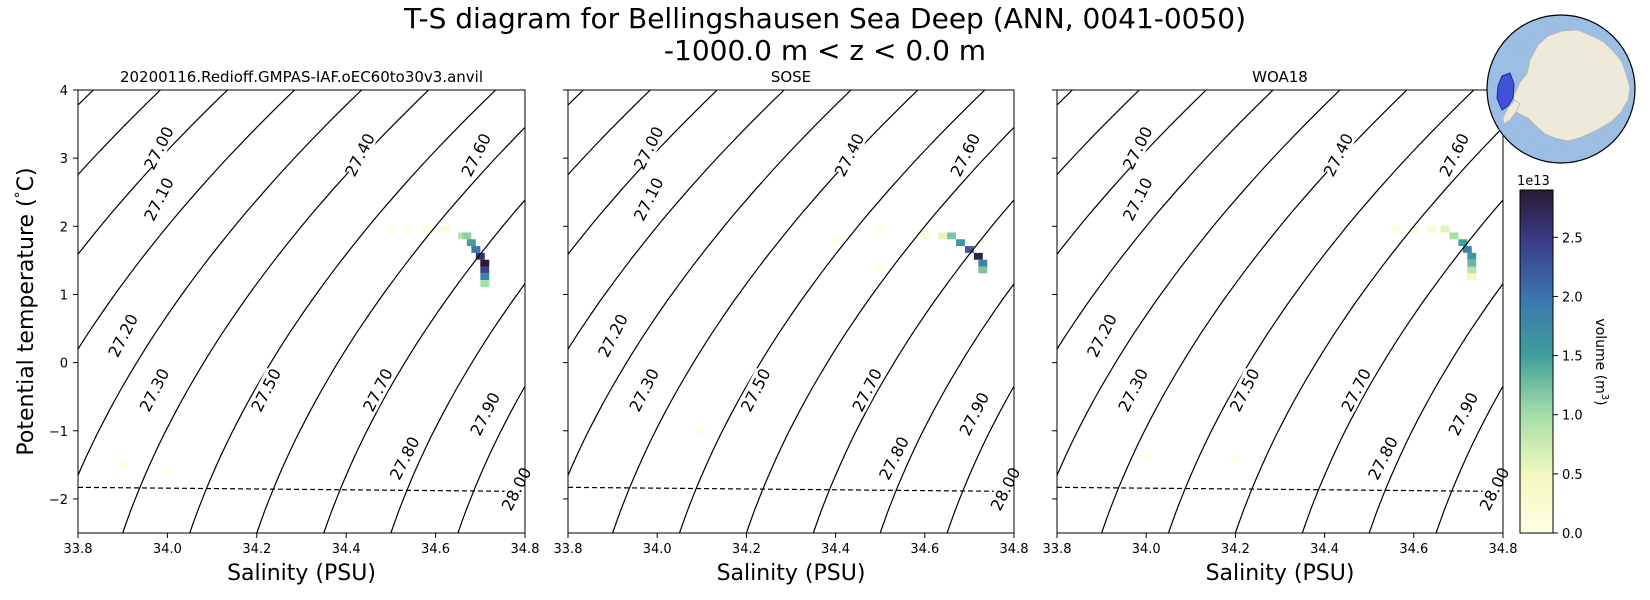  I want to click on contour-label: 27.70, so click(867, 389).